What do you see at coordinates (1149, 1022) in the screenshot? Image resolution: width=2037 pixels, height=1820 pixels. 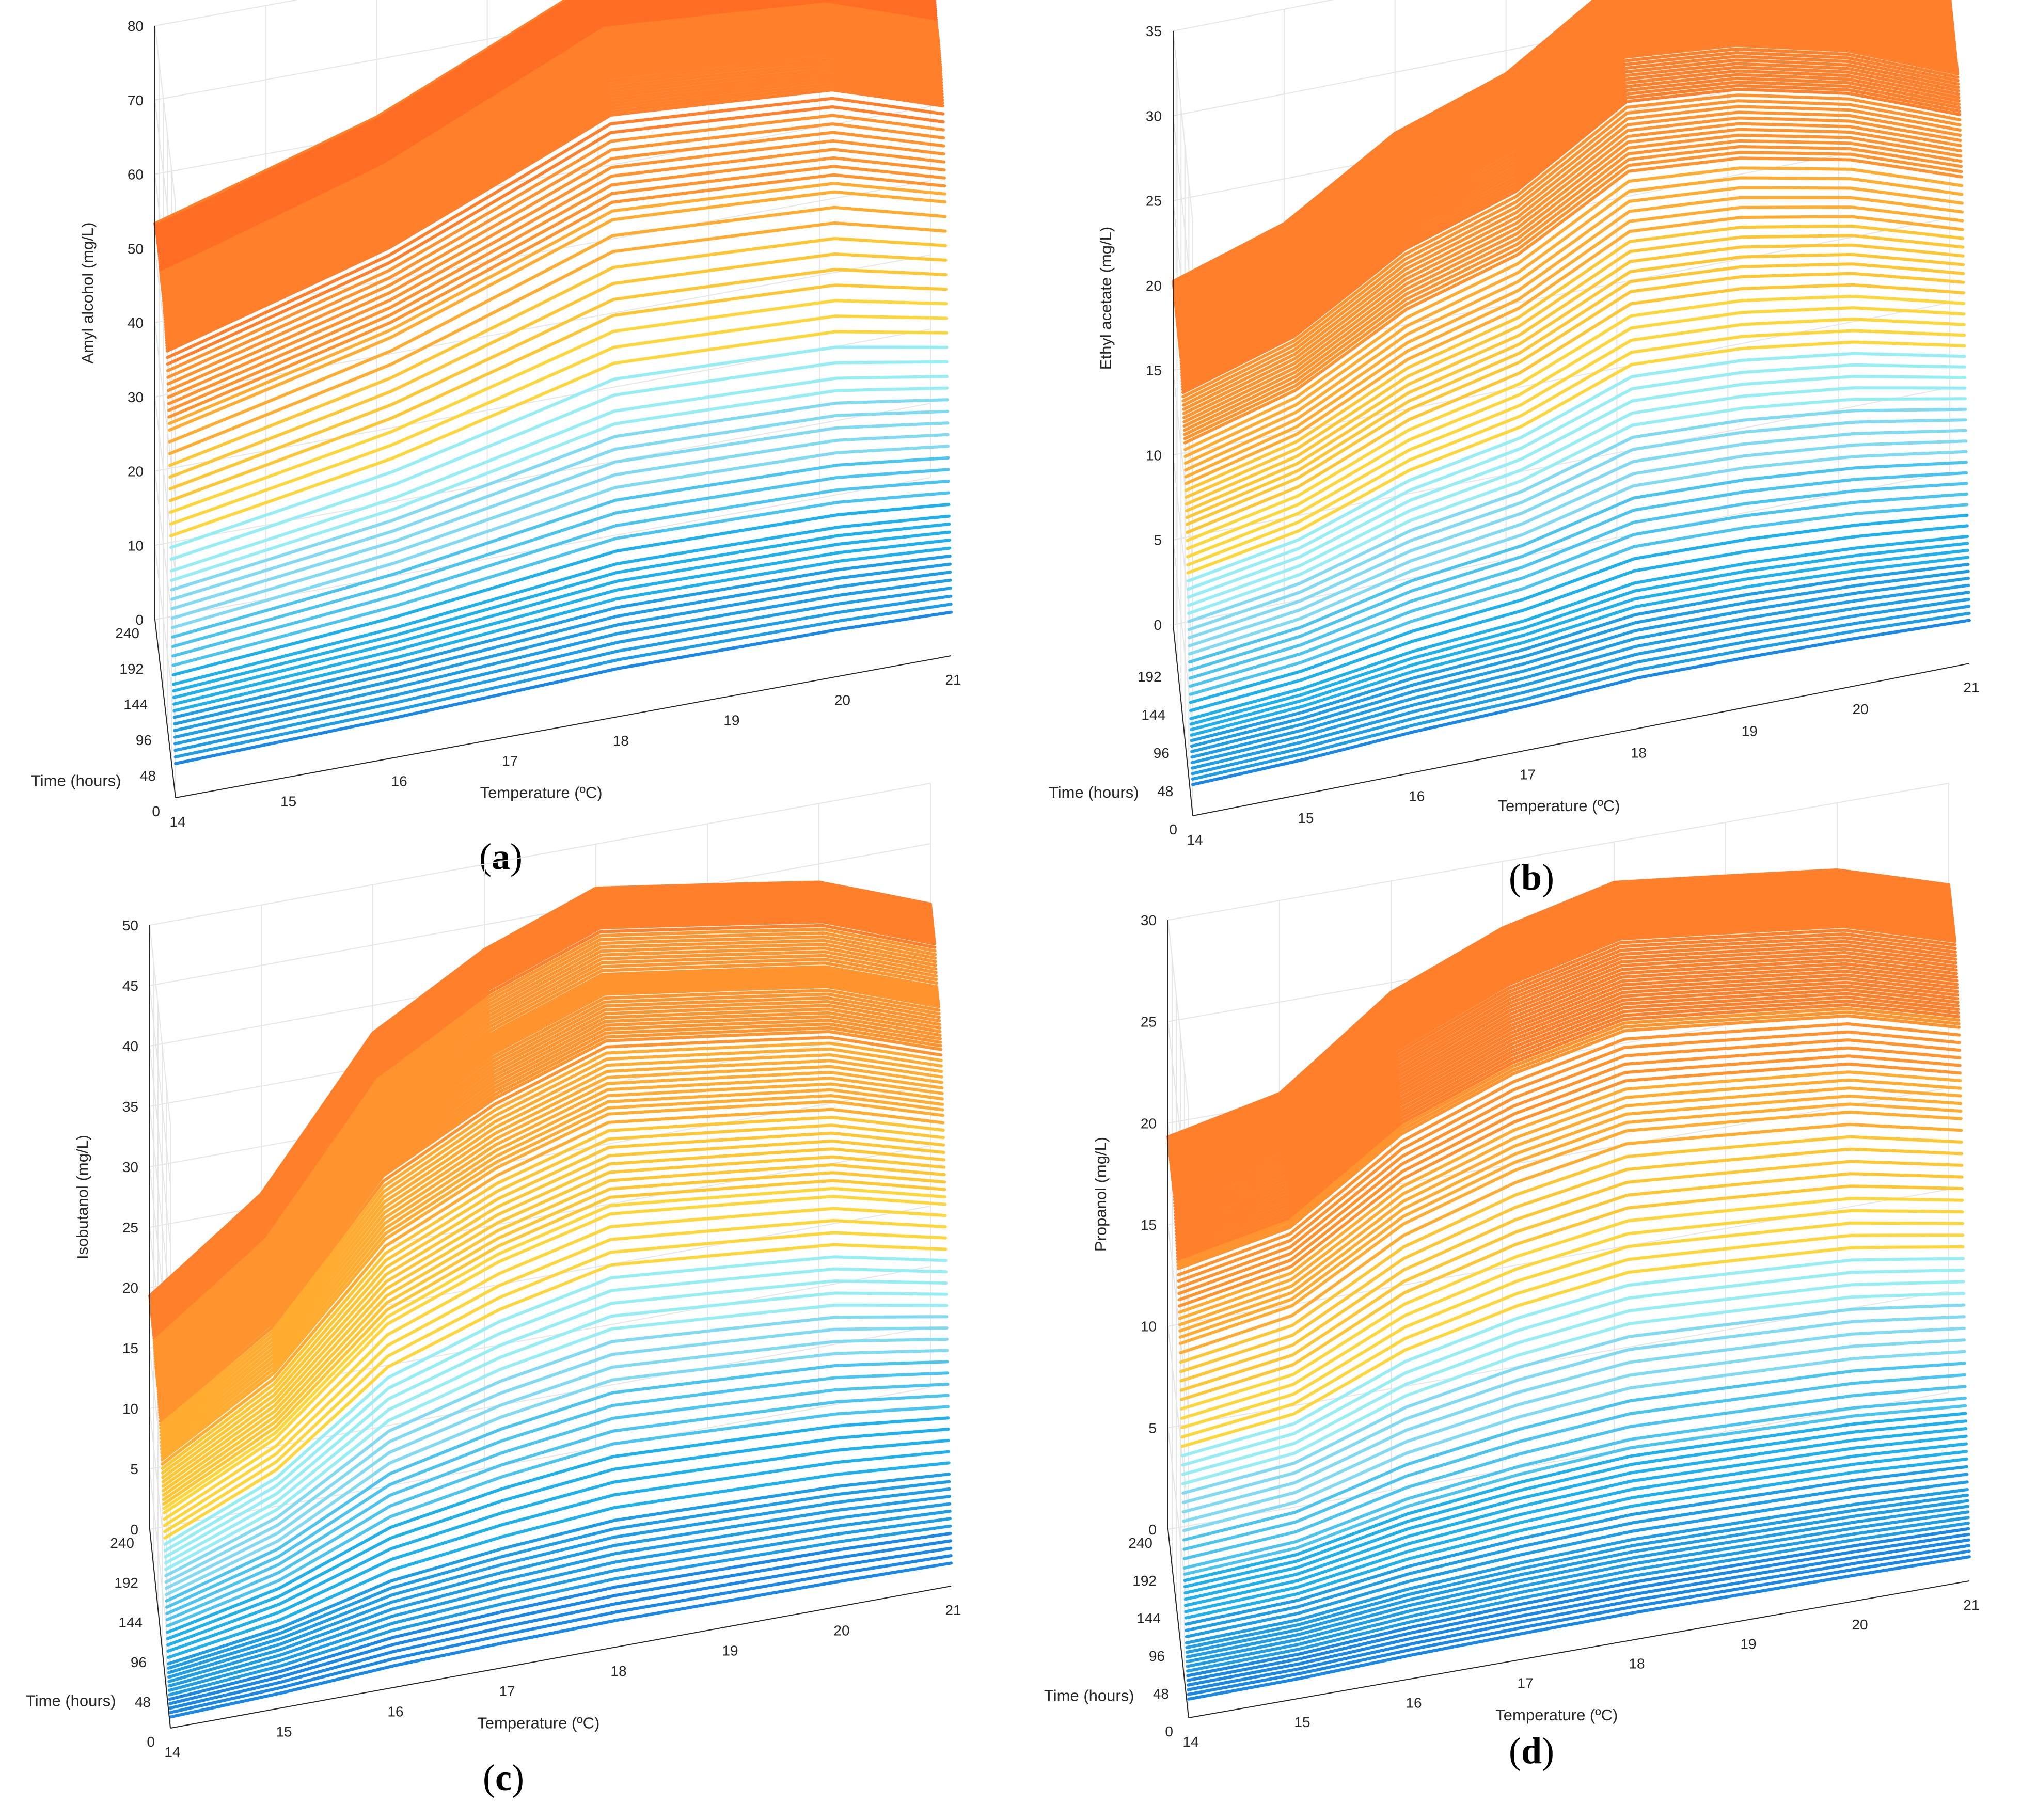 I see `z-tick-label: 25` at bounding box center [1149, 1022].